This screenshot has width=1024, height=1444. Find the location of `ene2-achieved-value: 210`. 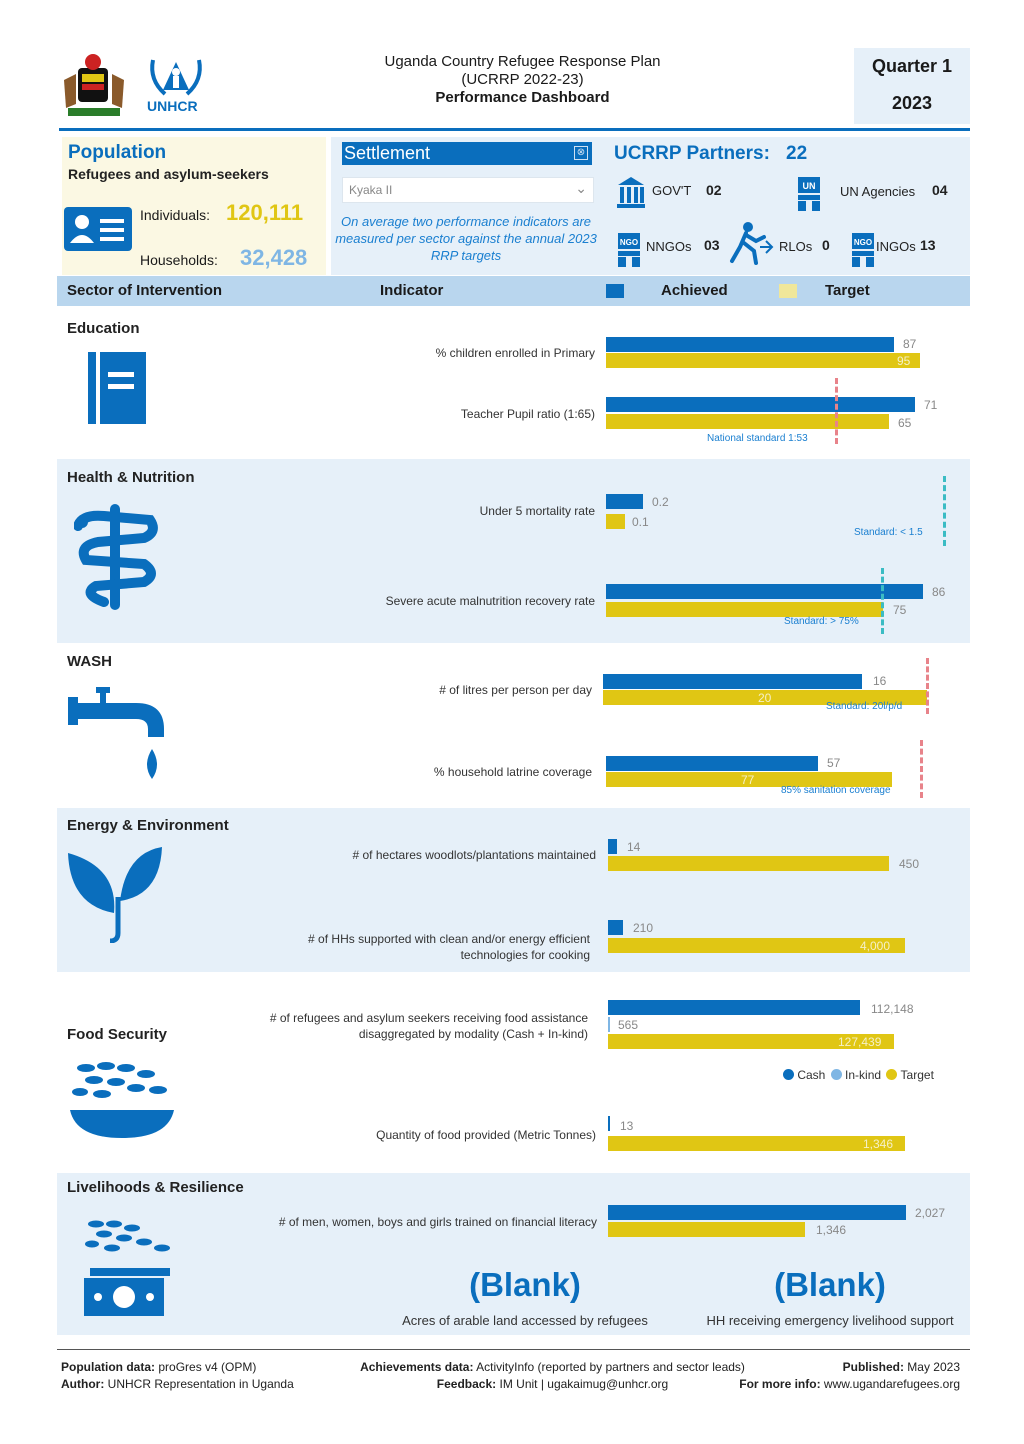

ene2-achieved-value: 210 is located at coordinates (643, 928).